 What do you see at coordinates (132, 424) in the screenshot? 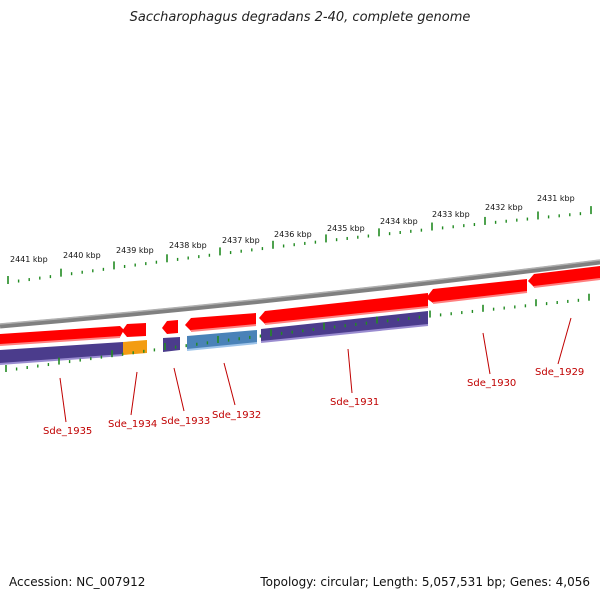
I see `gene-label-sde-1934: Sde_1934` at bounding box center [132, 424].